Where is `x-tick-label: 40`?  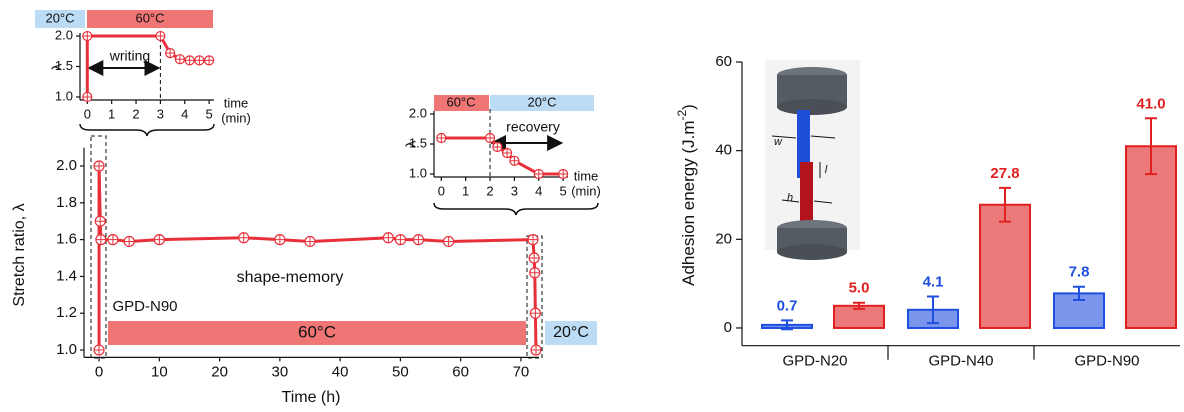 x-tick-label: 40 is located at coordinates (340, 371).